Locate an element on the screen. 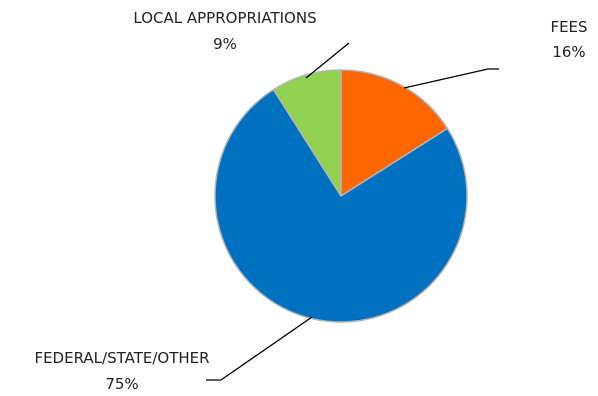 The image size is (598, 396). slice-label-local-appropriations-value: 9% is located at coordinates (225, 44).